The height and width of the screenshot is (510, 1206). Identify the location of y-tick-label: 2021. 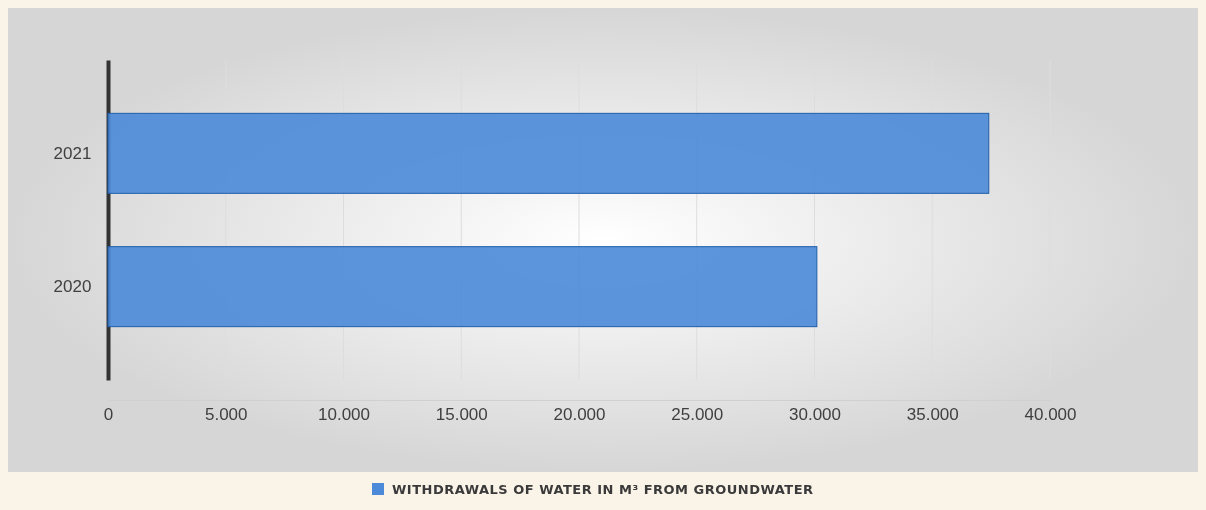
(72, 153).